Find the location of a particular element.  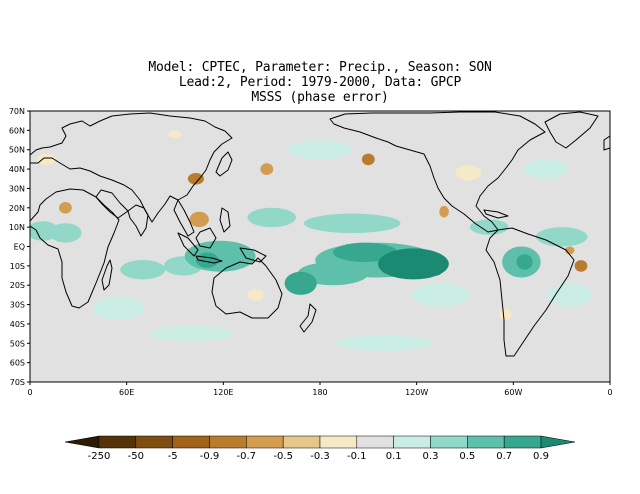

field-region-equatorial-pacific-core is located at coordinates (365, 252).